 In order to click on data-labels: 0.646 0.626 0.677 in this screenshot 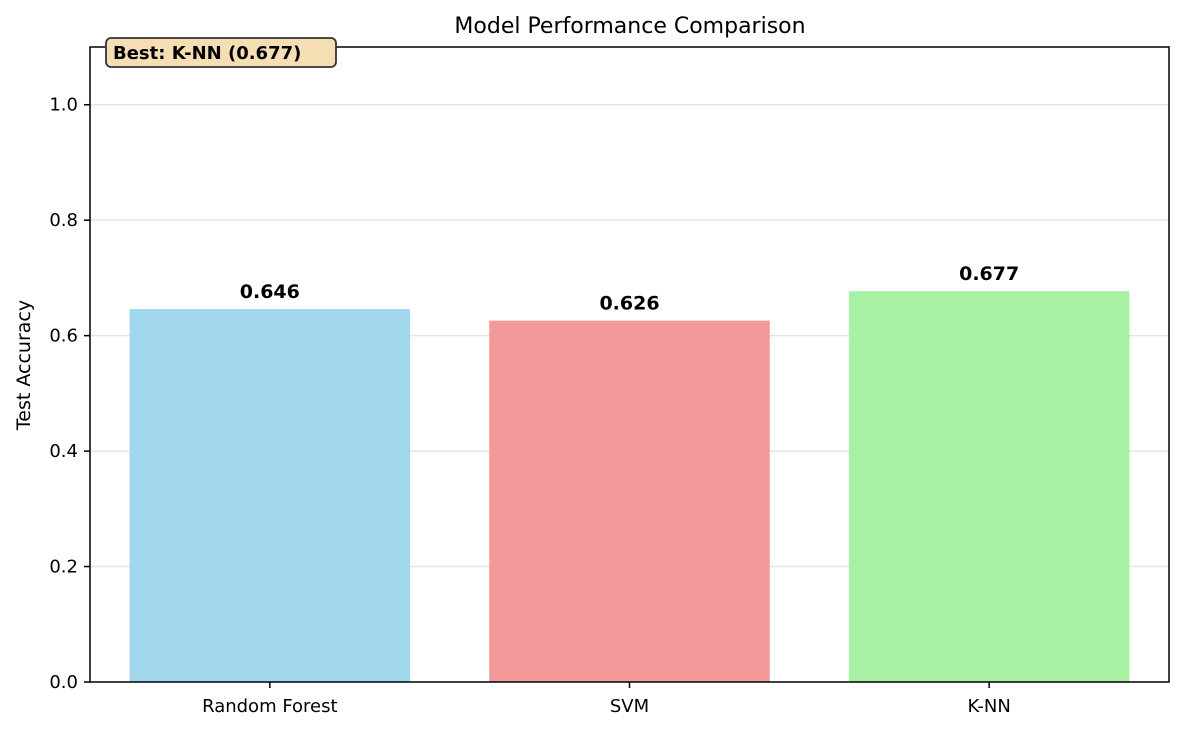, I will do `click(629, 288)`.